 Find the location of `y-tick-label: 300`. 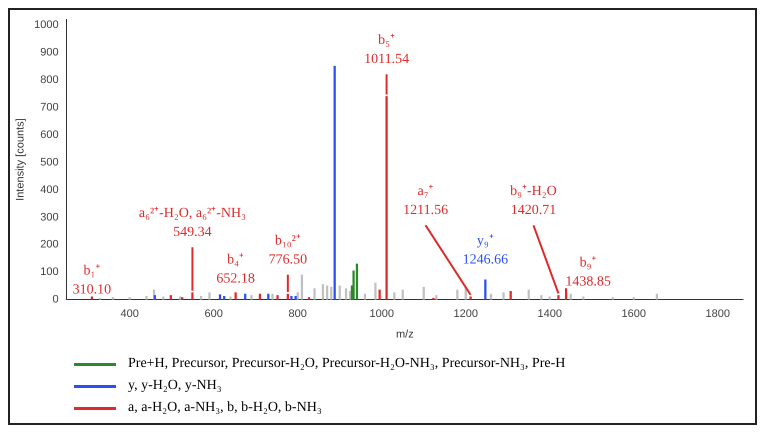

y-tick-label: 300 is located at coordinates (49, 217).